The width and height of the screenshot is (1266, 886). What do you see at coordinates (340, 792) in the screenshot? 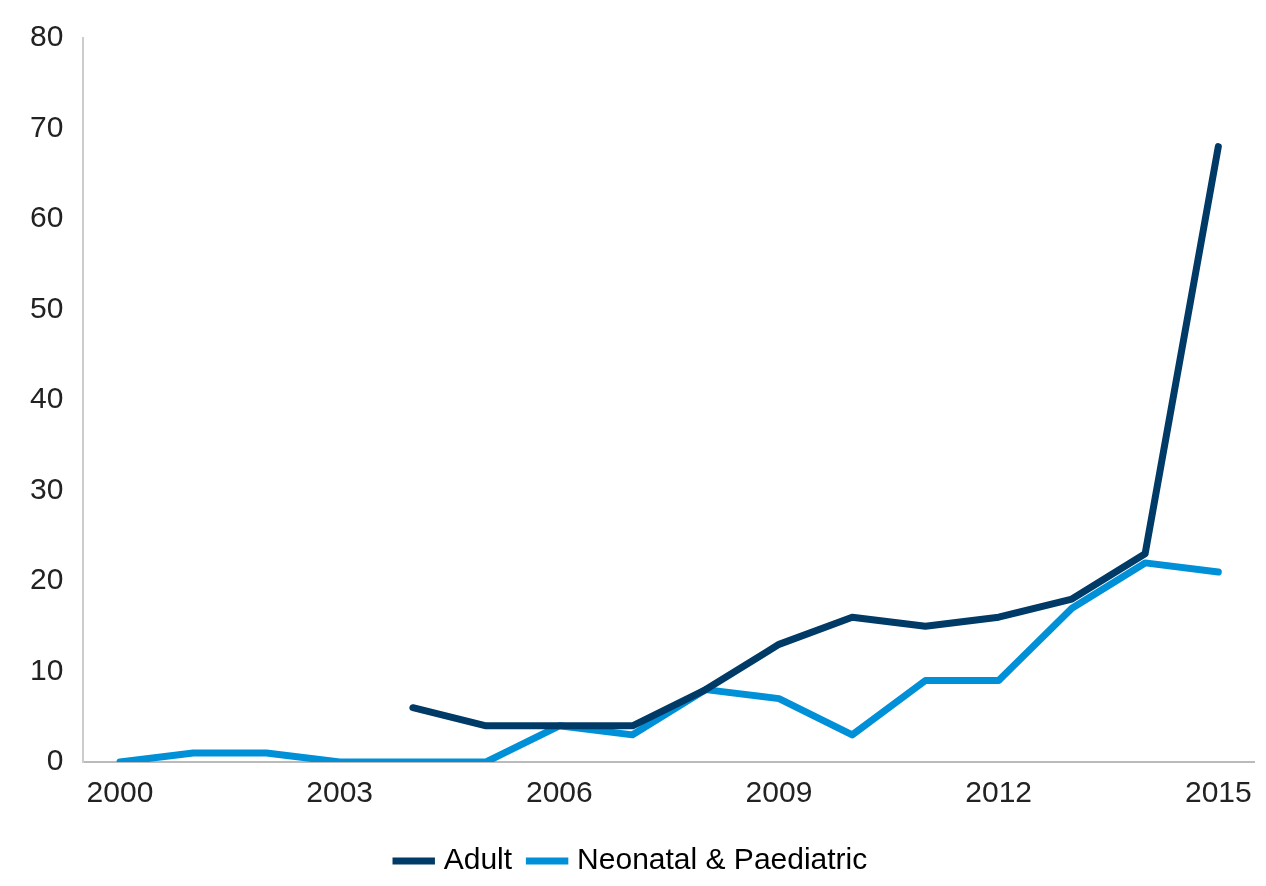
I see `x-tick-label: 2003` at bounding box center [340, 792].